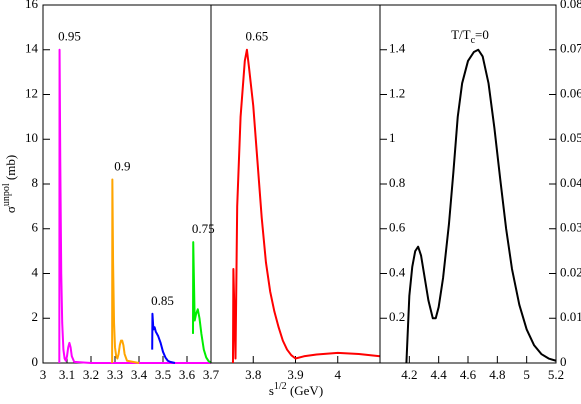  I want to click on y2-tick-label: 0, so click(563, 361).